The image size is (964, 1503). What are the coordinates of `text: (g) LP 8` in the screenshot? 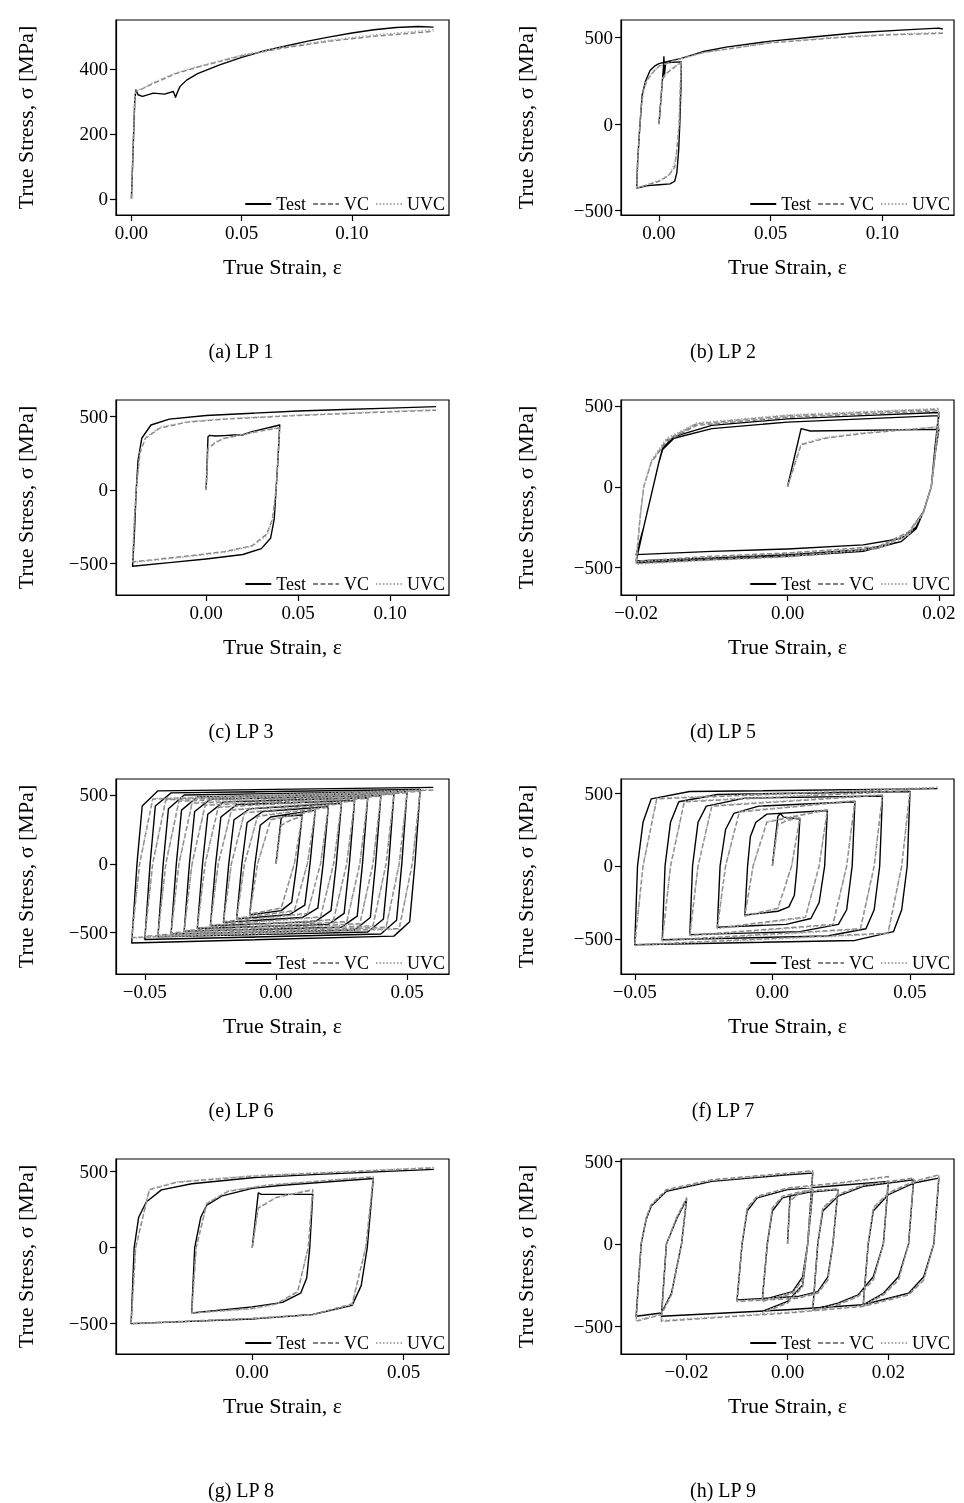 It's located at (241, 1490).